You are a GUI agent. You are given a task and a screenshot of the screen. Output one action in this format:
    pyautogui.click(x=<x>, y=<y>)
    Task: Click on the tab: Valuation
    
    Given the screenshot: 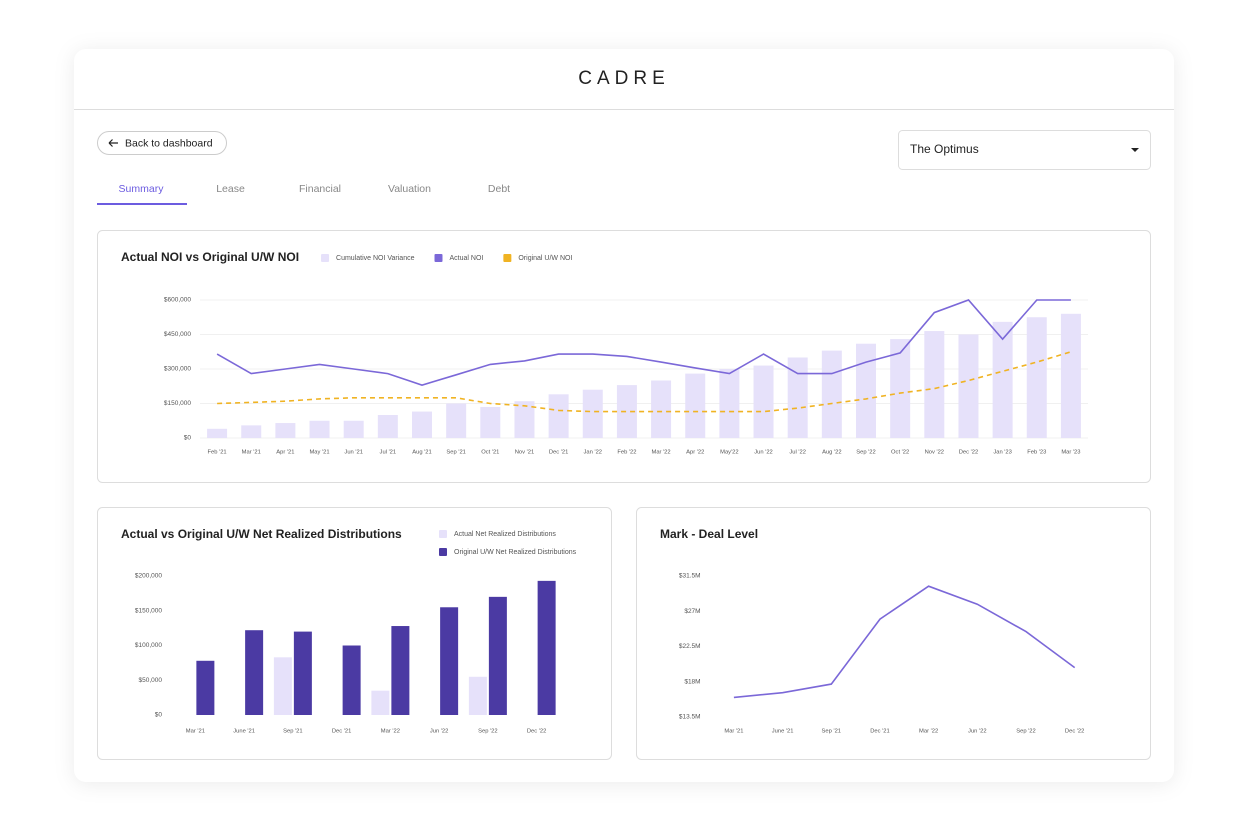 What is the action you would take?
    pyautogui.click(x=409, y=189)
    